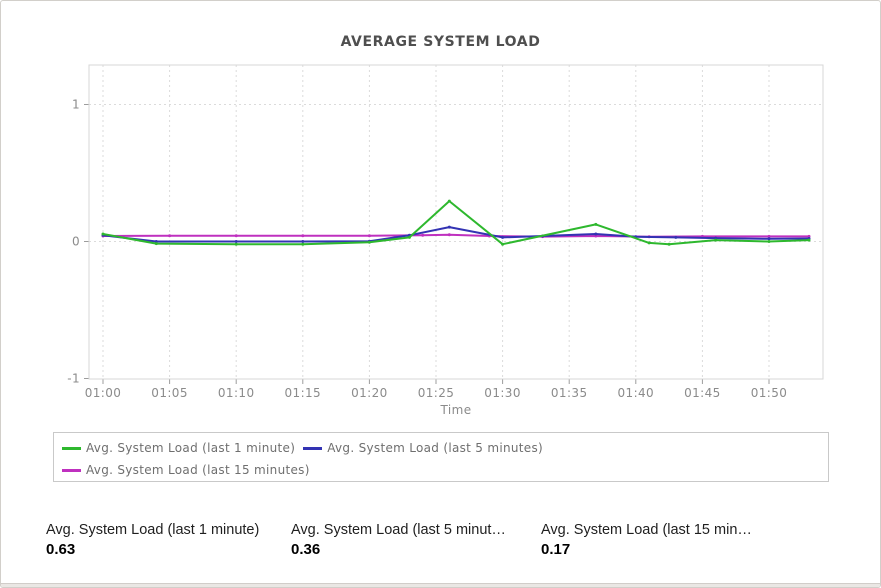  I want to click on svg-text: 1, so click(76, 105).